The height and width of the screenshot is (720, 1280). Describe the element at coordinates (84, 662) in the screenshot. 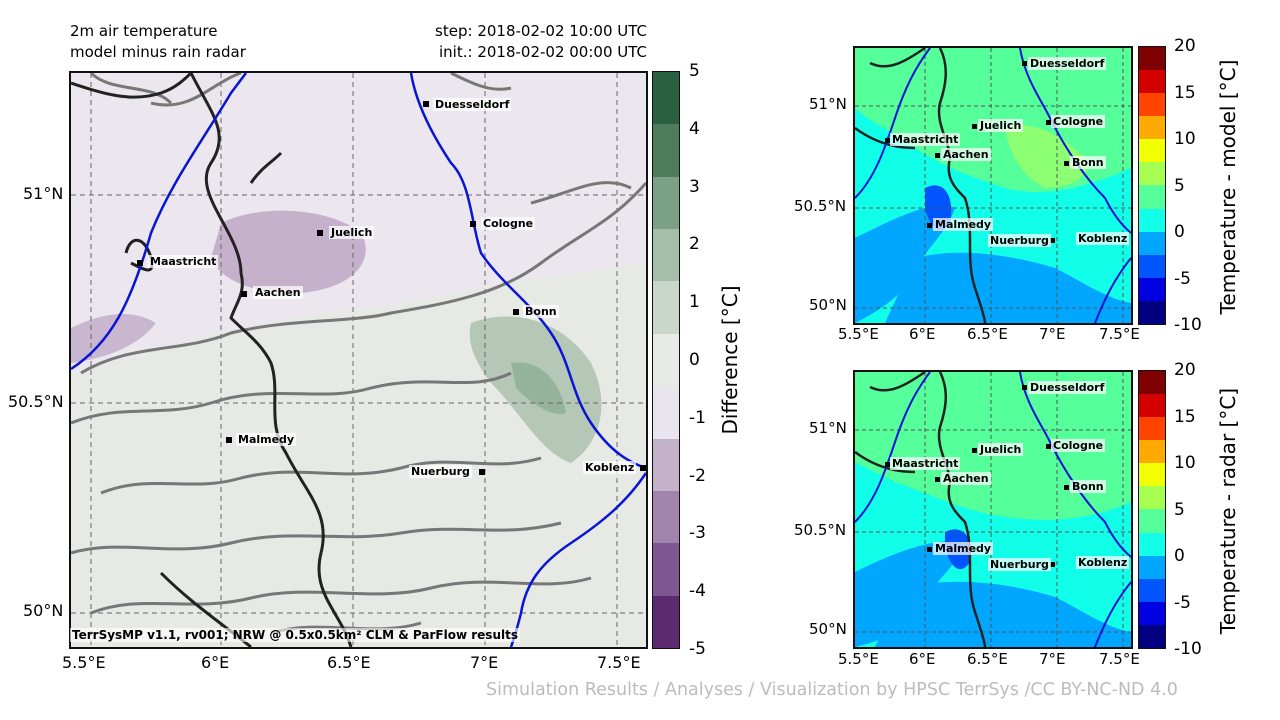

I see `lon-tick: 5.5°E` at that location.